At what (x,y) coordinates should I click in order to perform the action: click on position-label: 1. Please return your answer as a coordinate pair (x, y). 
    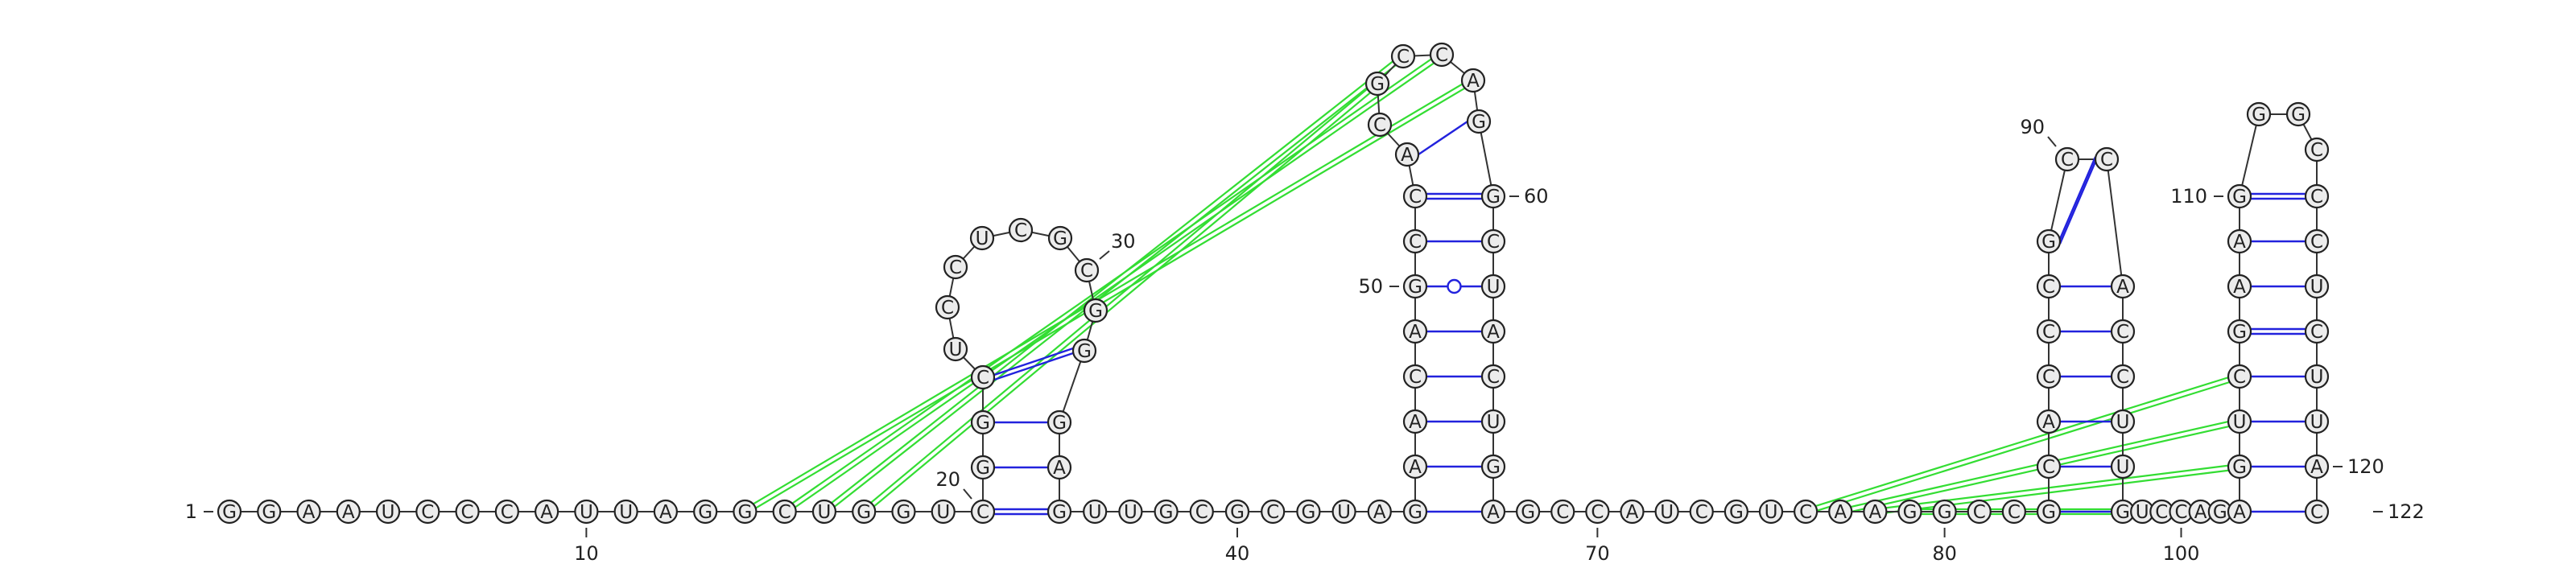
    Looking at the image, I should click on (199, 511).